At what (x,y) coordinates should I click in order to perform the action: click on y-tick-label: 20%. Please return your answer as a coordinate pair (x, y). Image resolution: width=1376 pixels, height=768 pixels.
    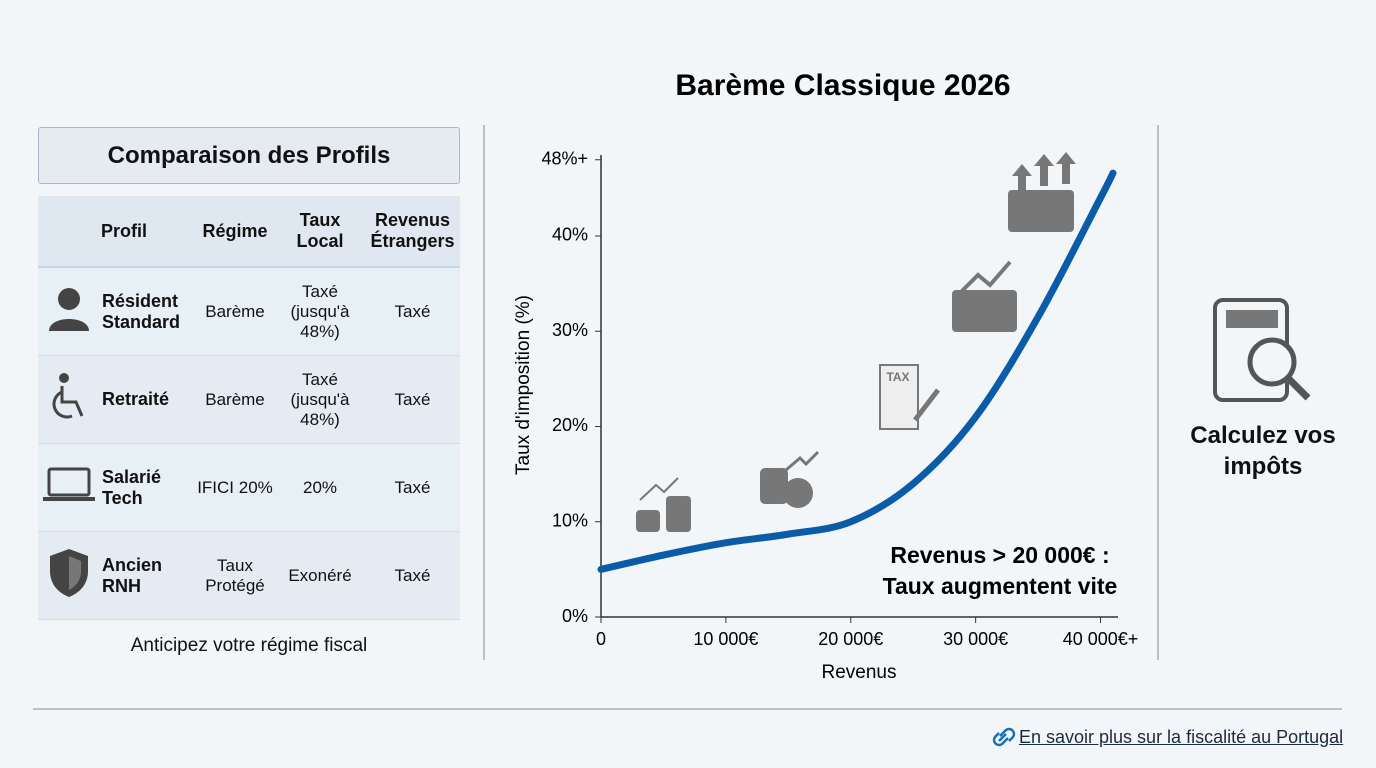
    Looking at the image, I should click on (570, 425).